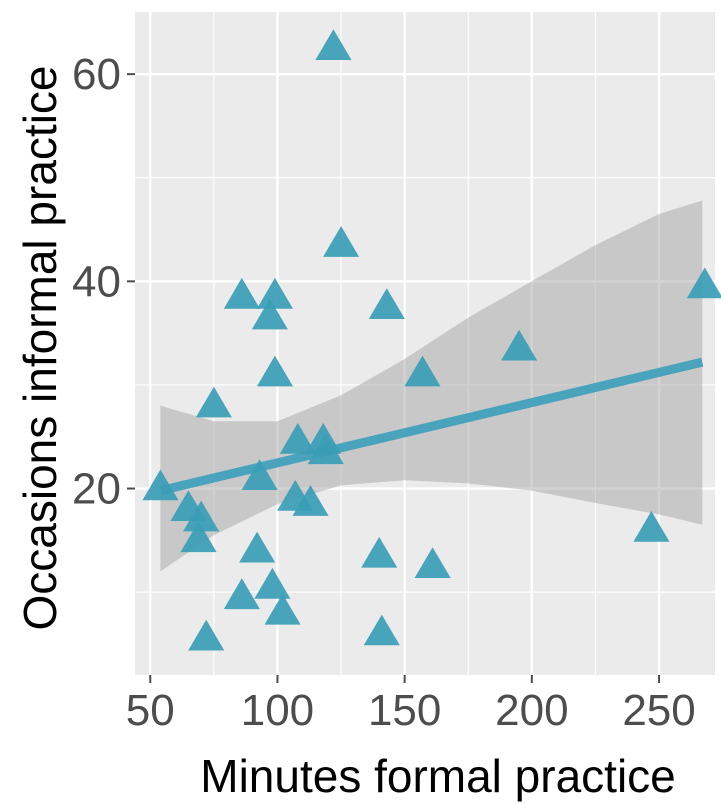  Describe the element at coordinates (96, 74) in the screenshot. I see `y-tick-label: 60` at that location.